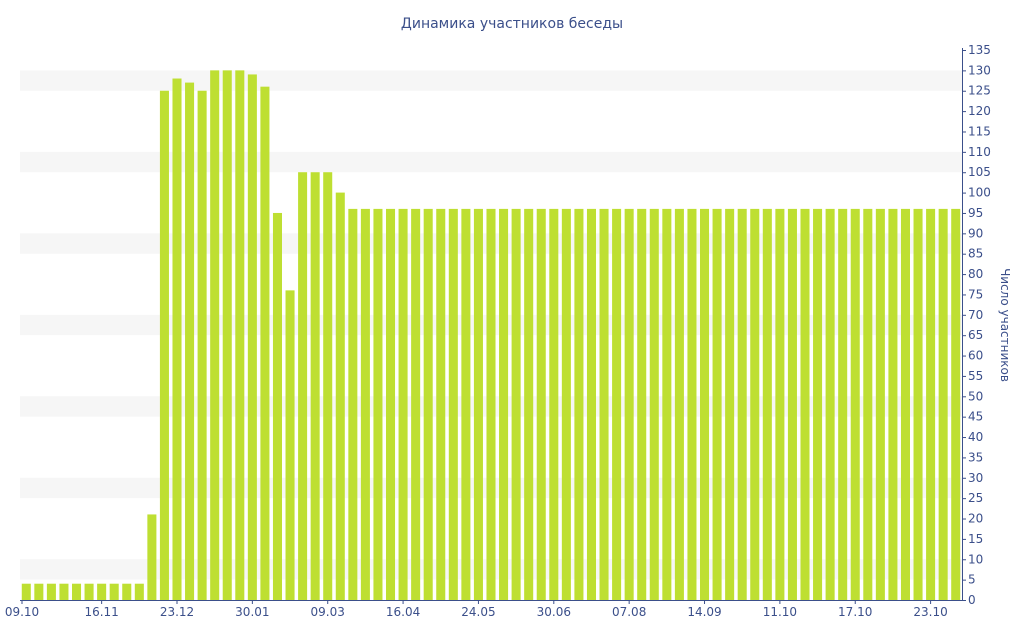 The height and width of the screenshot is (640, 1024). Describe the element at coordinates (554, 612) in the screenshot. I see `x-tick-label: 30.06` at that location.